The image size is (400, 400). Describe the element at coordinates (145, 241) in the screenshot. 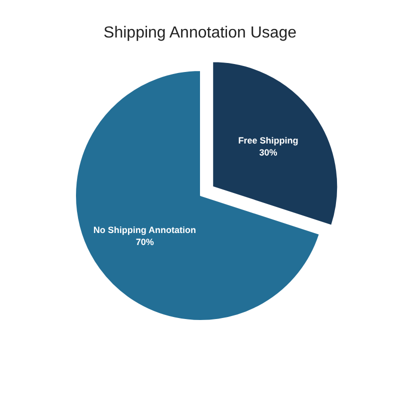

I see `data-label: 70%` at that location.